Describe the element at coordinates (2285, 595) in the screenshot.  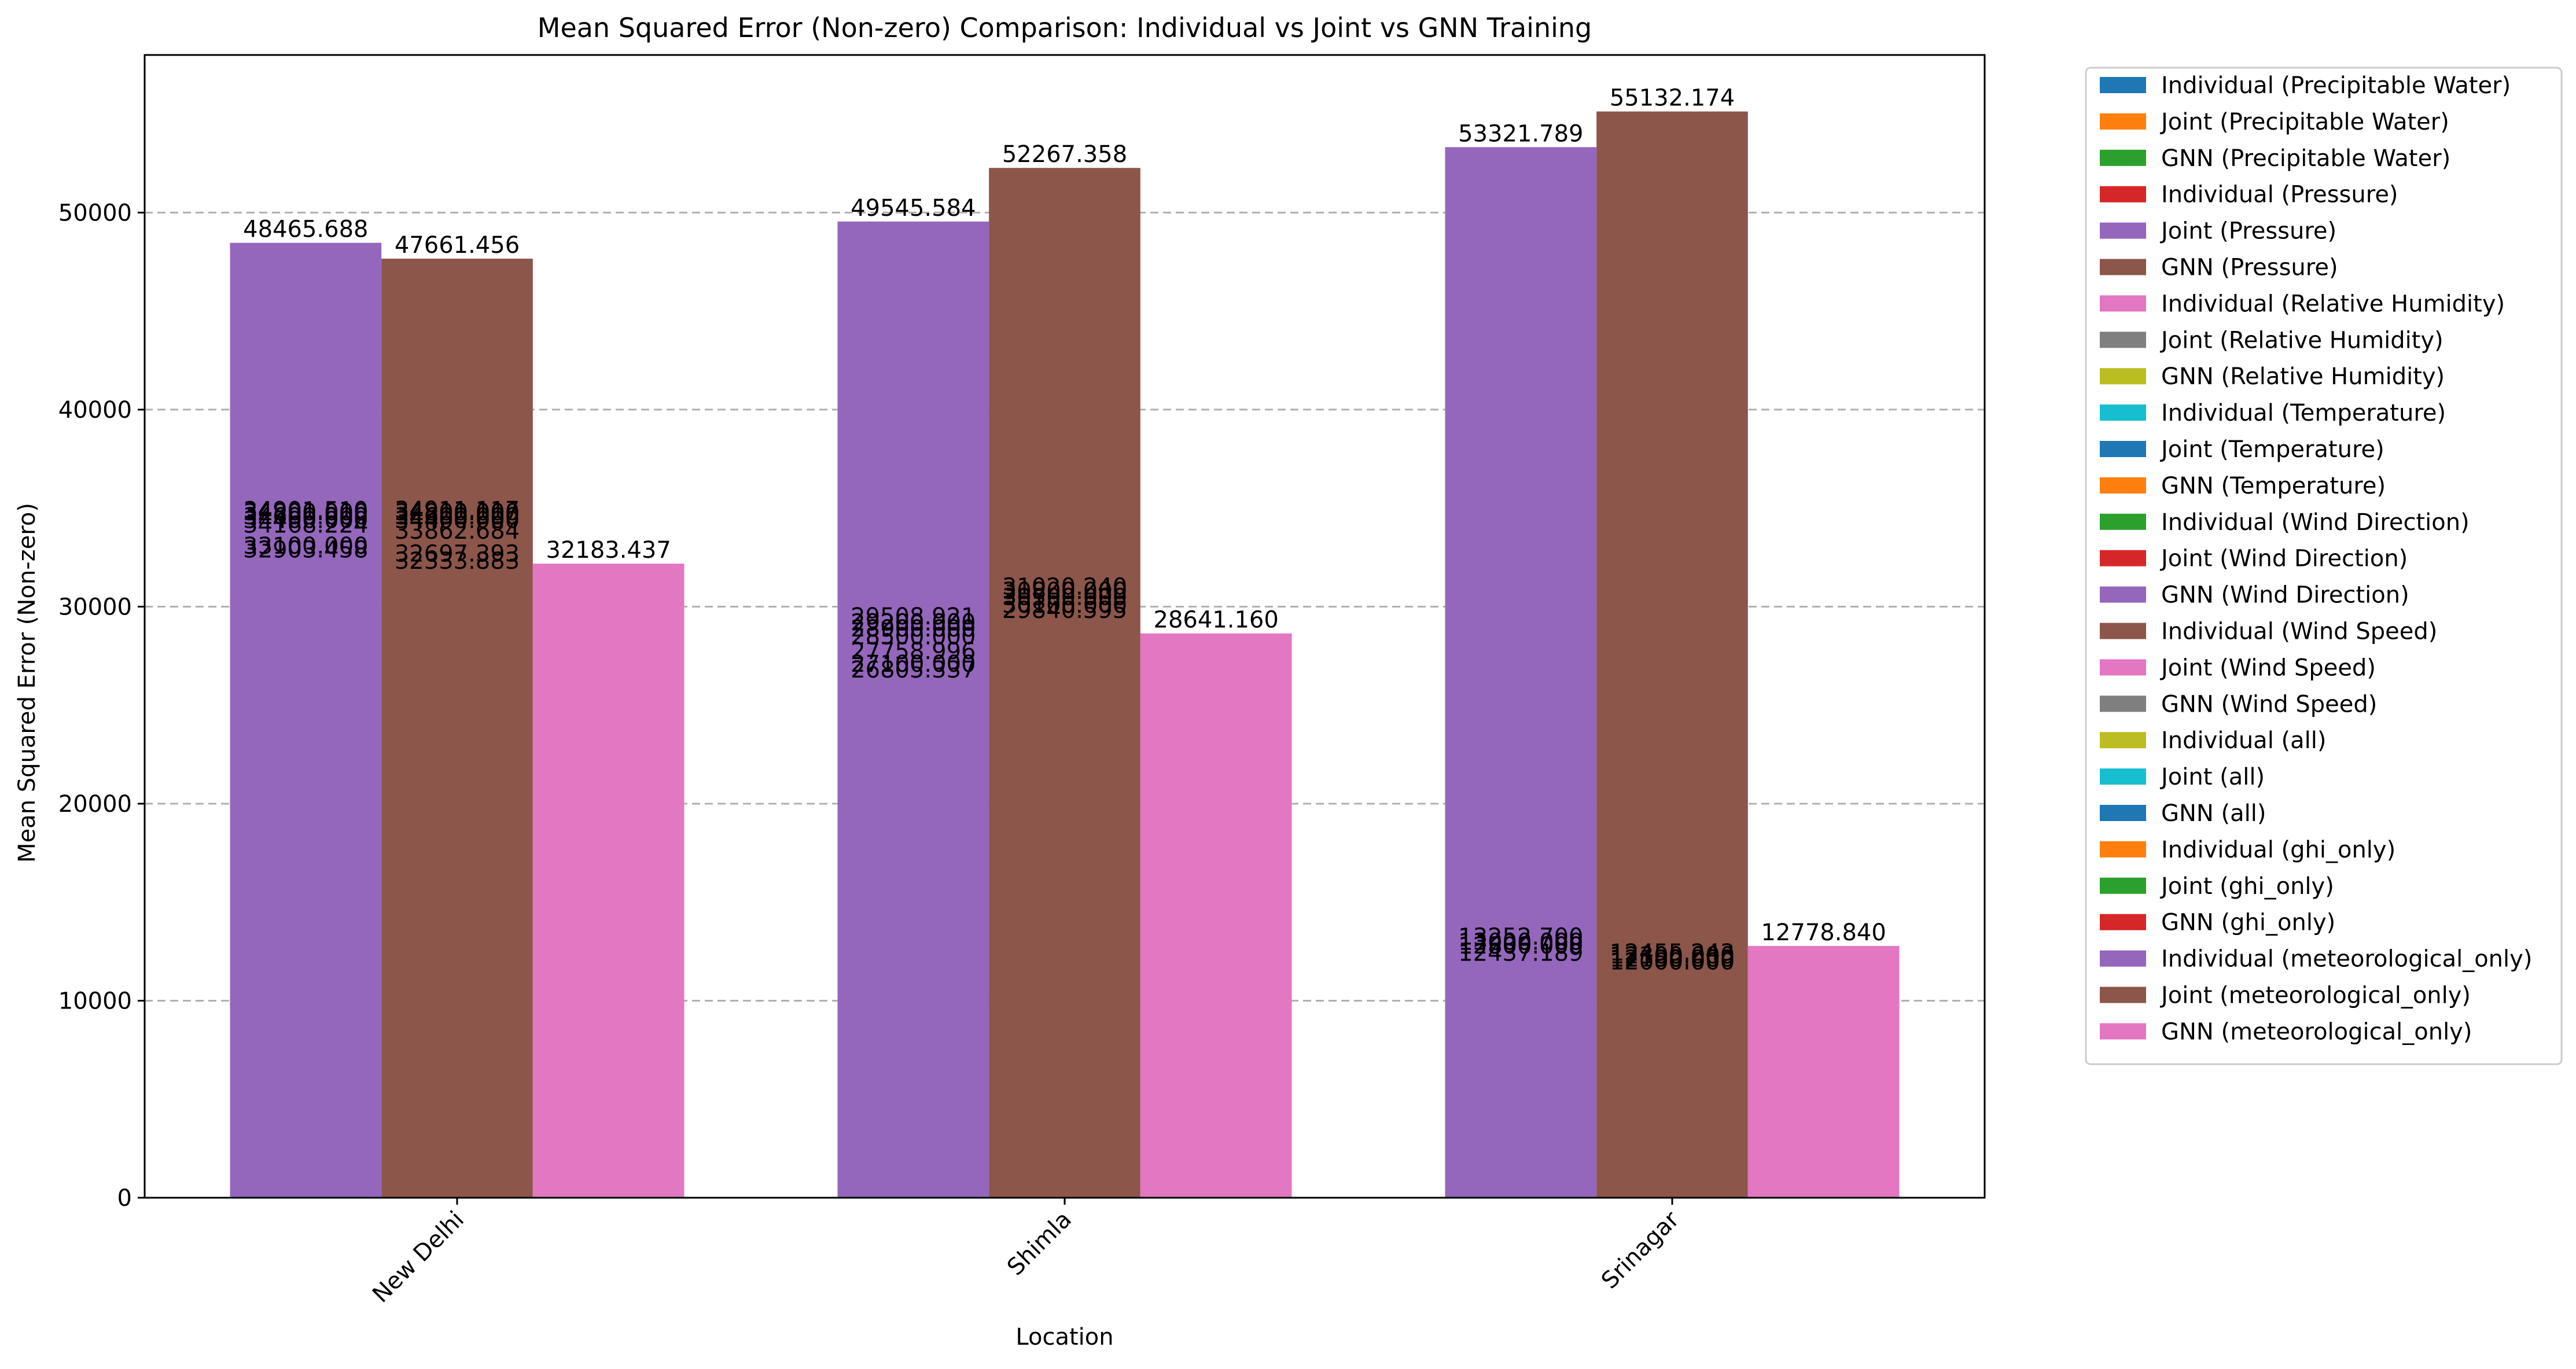
I see `legend-entry-label: GNN (Wind Direction)` at that location.